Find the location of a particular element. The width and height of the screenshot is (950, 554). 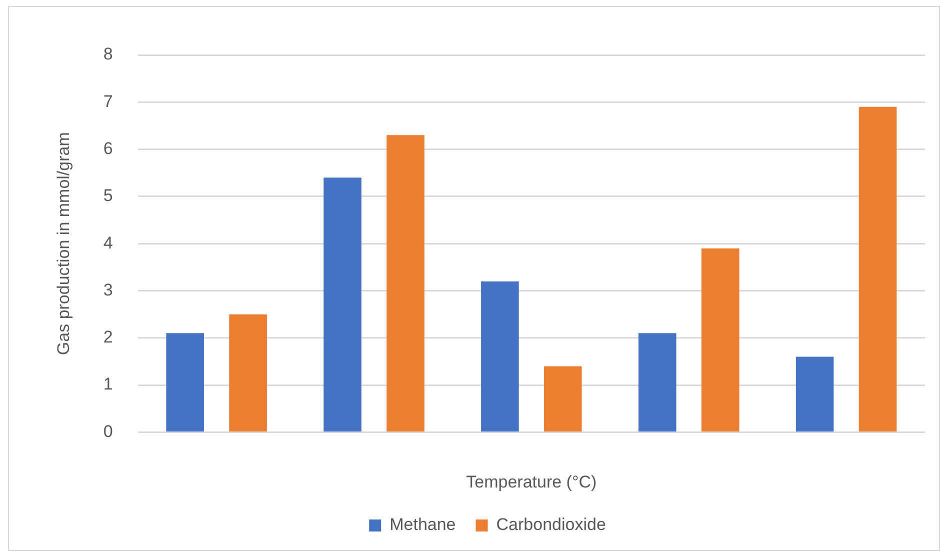

y-tick-label: 2 is located at coordinates (108, 337).